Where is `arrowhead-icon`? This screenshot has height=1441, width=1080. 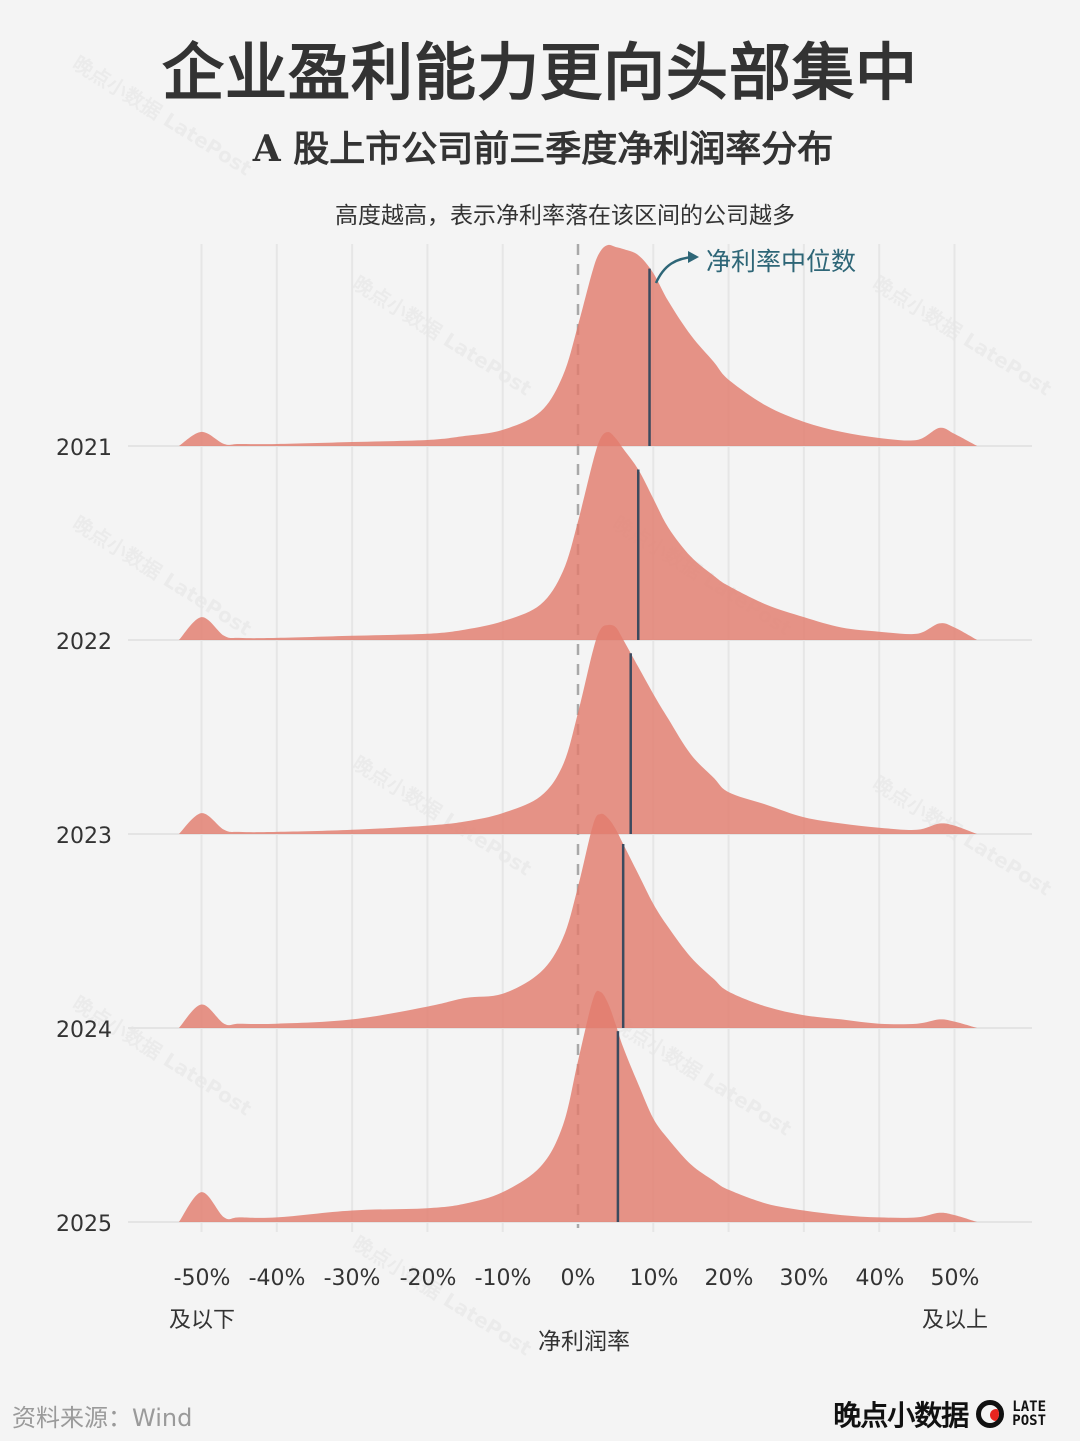 arrowhead-icon is located at coordinates (693, 257).